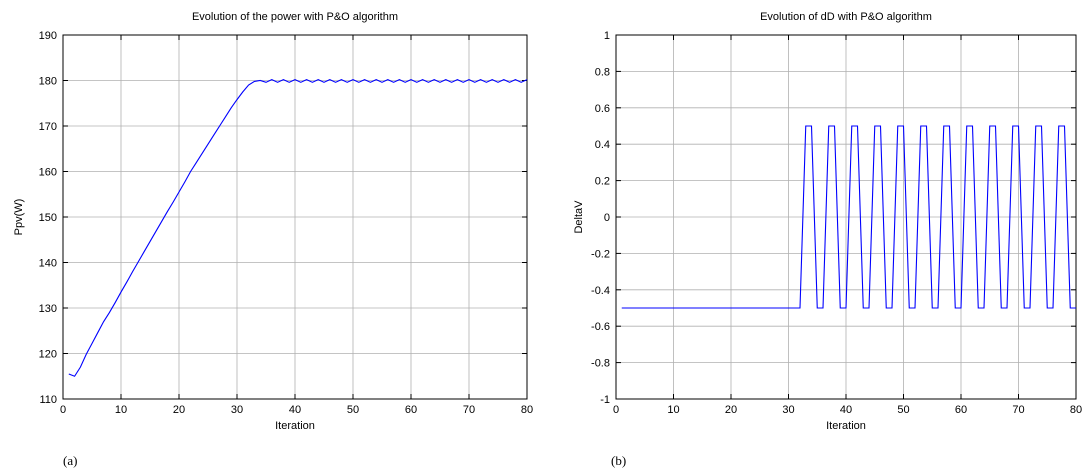  What do you see at coordinates (48, 173) in the screenshot?
I see `y-tick-label: 160` at bounding box center [48, 173].